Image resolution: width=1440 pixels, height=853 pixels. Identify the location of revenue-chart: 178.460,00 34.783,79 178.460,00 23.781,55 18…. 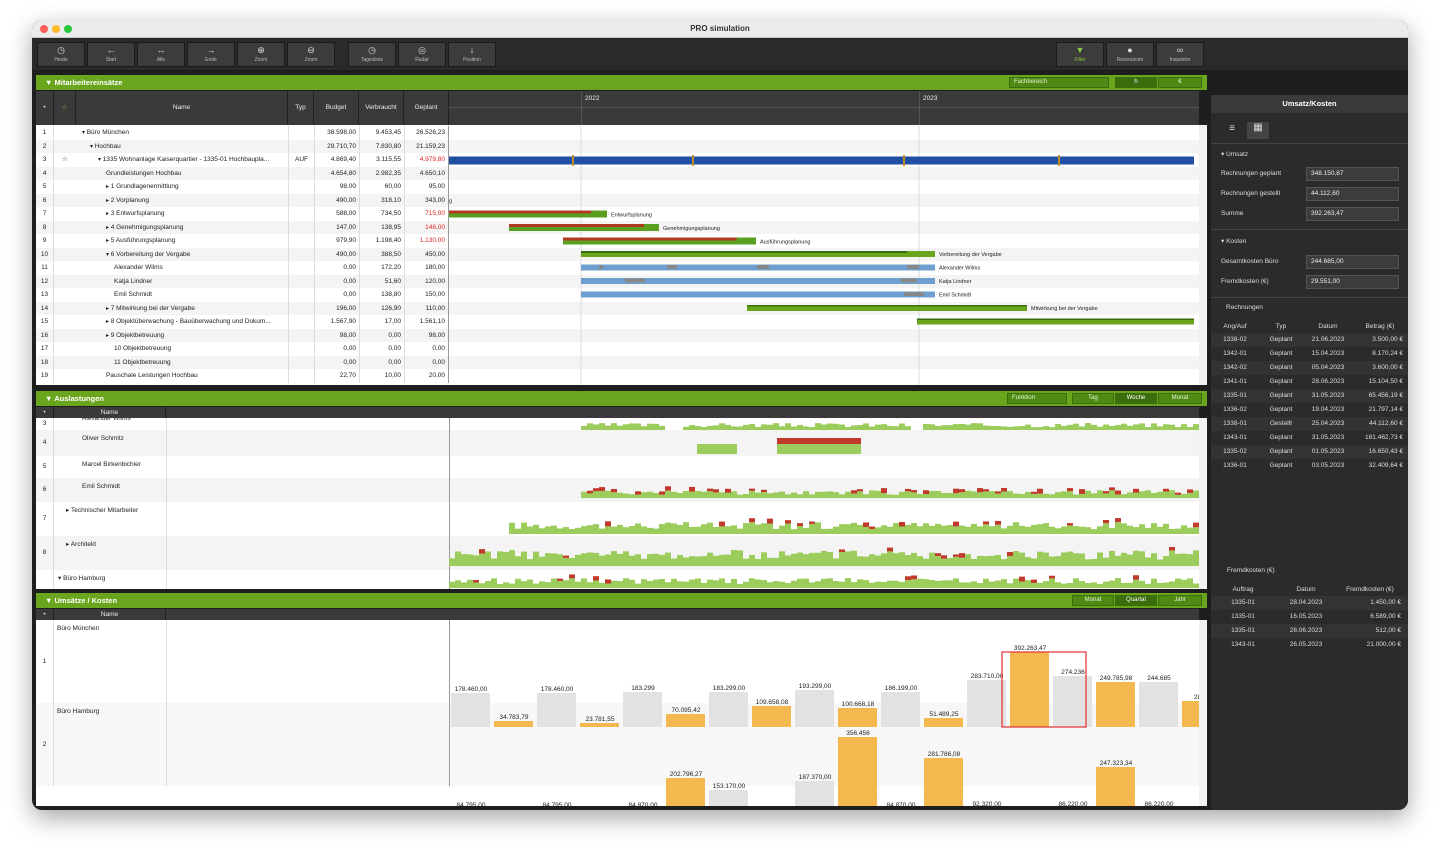
(824, 713).